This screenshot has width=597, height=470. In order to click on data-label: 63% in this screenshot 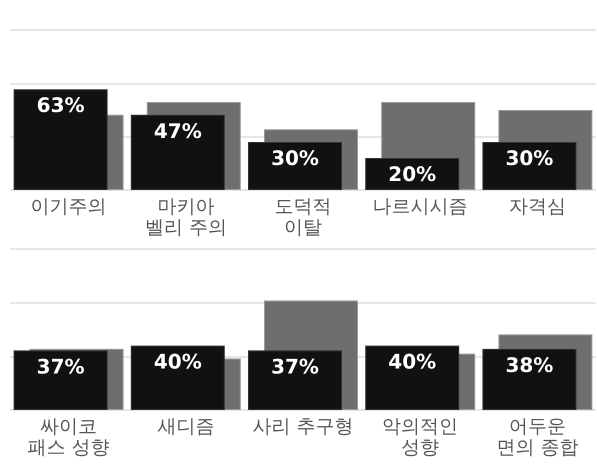, I will do `click(60, 105)`.